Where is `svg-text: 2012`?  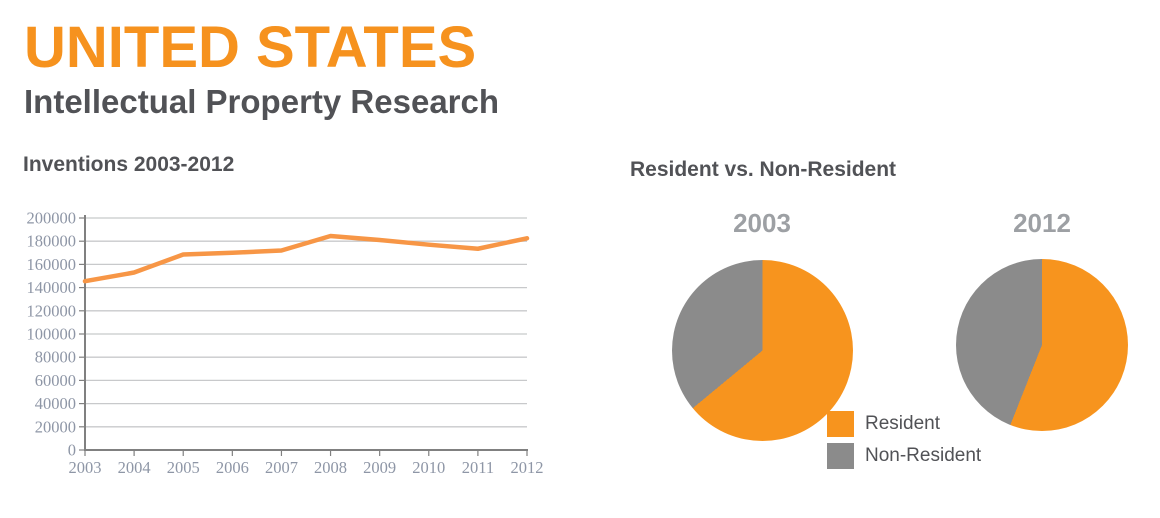 svg-text: 2012 is located at coordinates (527, 467).